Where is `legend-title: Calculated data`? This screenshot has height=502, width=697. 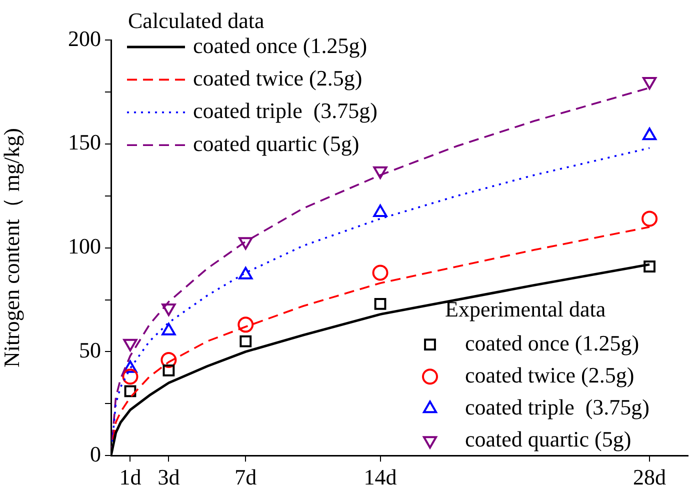 legend-title: Calculated data is located at coordinates (196, 20).